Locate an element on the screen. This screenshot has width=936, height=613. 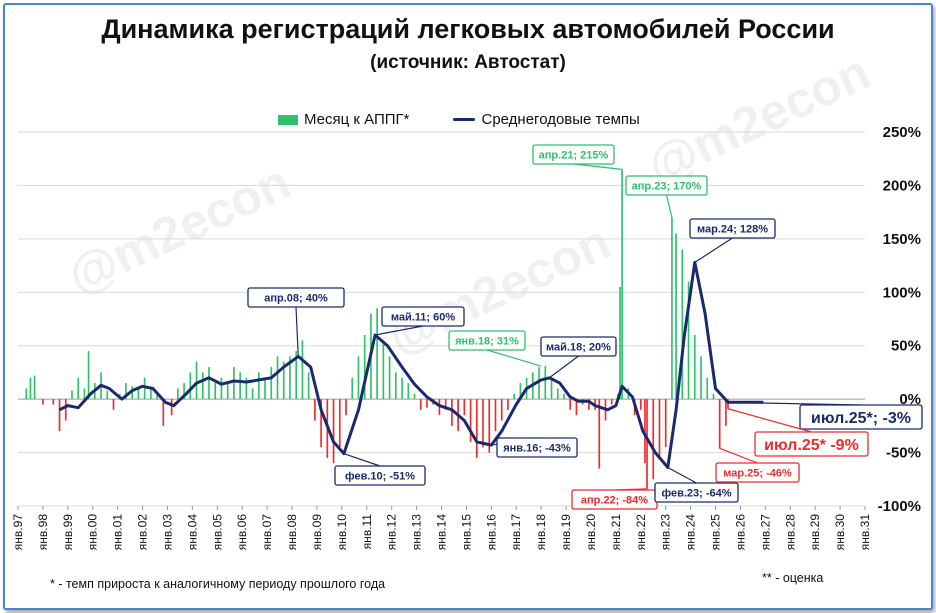
annotation-label: мар.24; 128% is located at coordinates (732, 229).